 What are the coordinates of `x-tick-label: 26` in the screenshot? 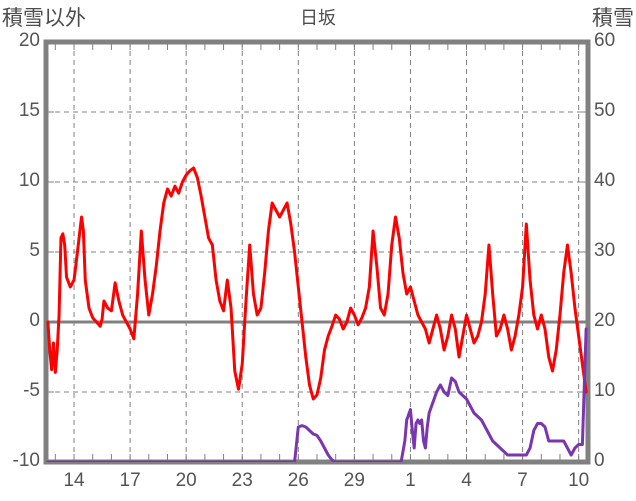 It's located at (298, 480).